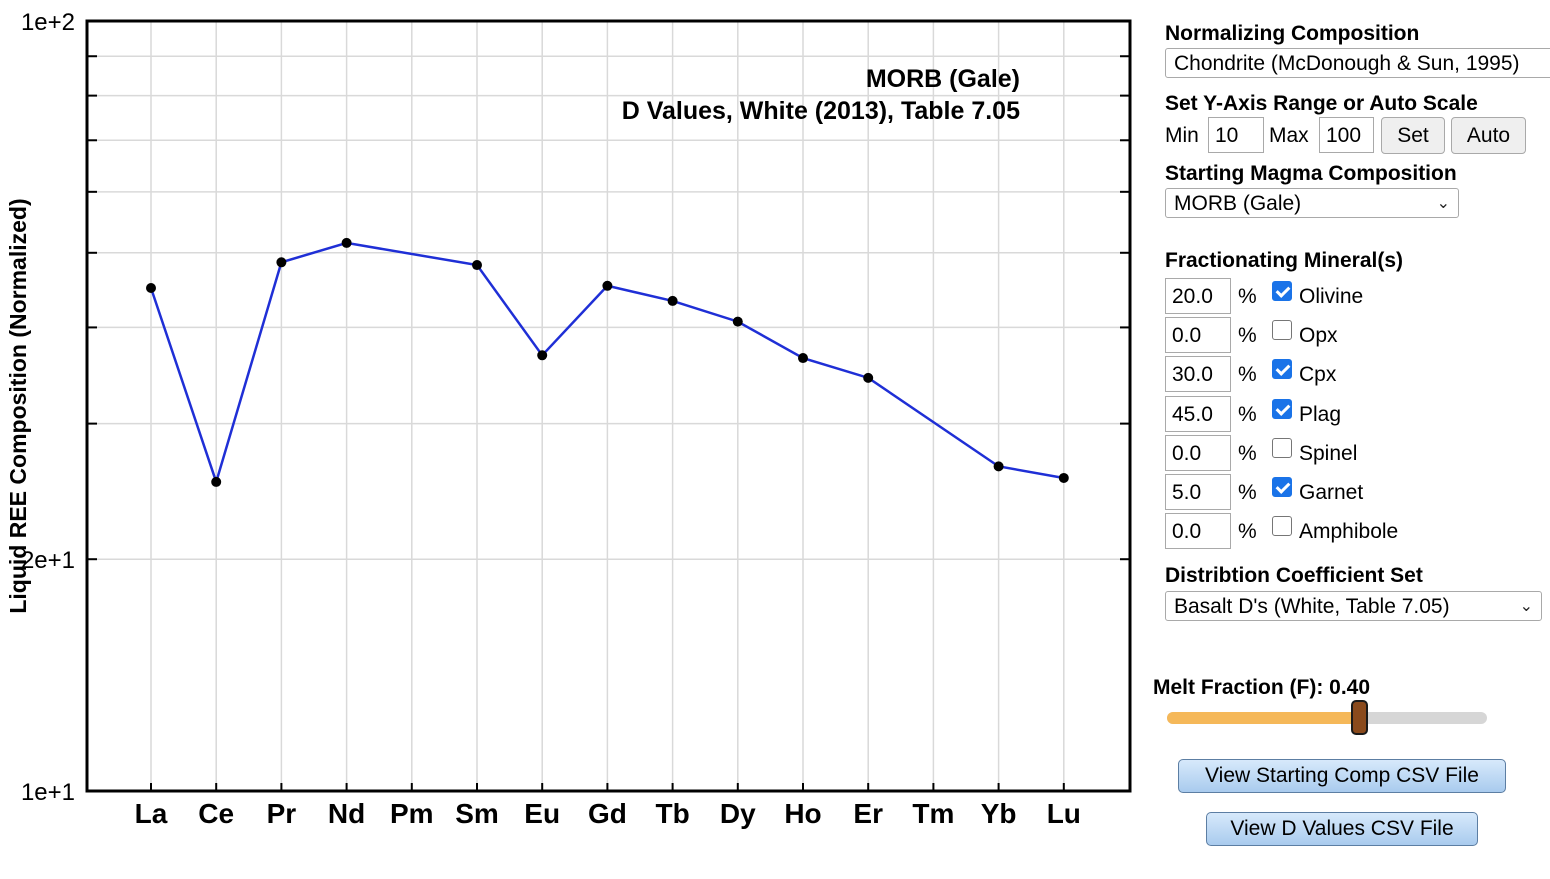 This screenshot has width=1550, height=879. Describe the element at coordinates (1294, 575) in the screenshot. I see `dset-title: Distribtion Coefficient Set` at that location.